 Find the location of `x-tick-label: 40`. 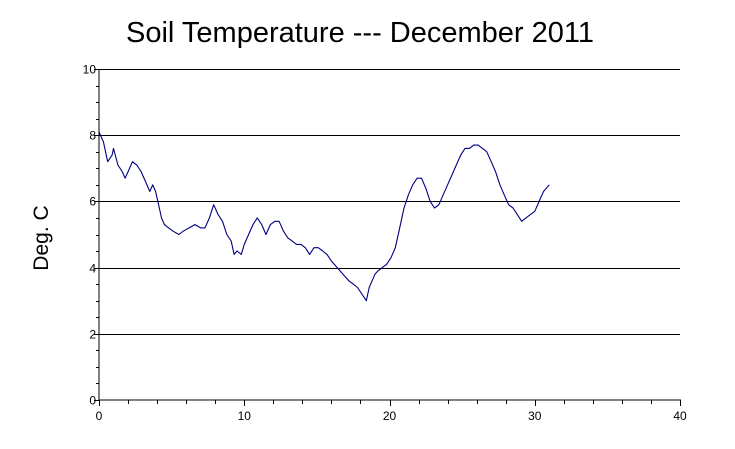

x-tick-label: 40 is located at coordinates (680, 416).